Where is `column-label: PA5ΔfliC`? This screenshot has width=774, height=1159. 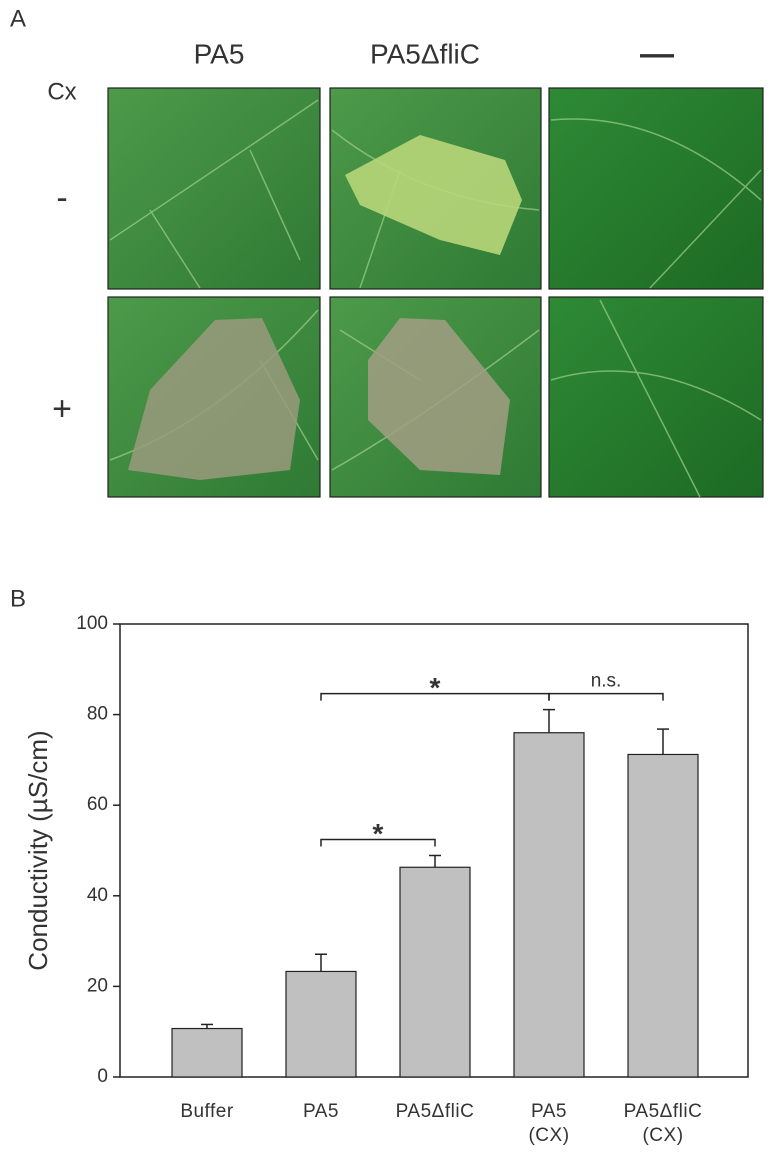
column-label: PA5ΔfliC is located at coordinates (425, 53).